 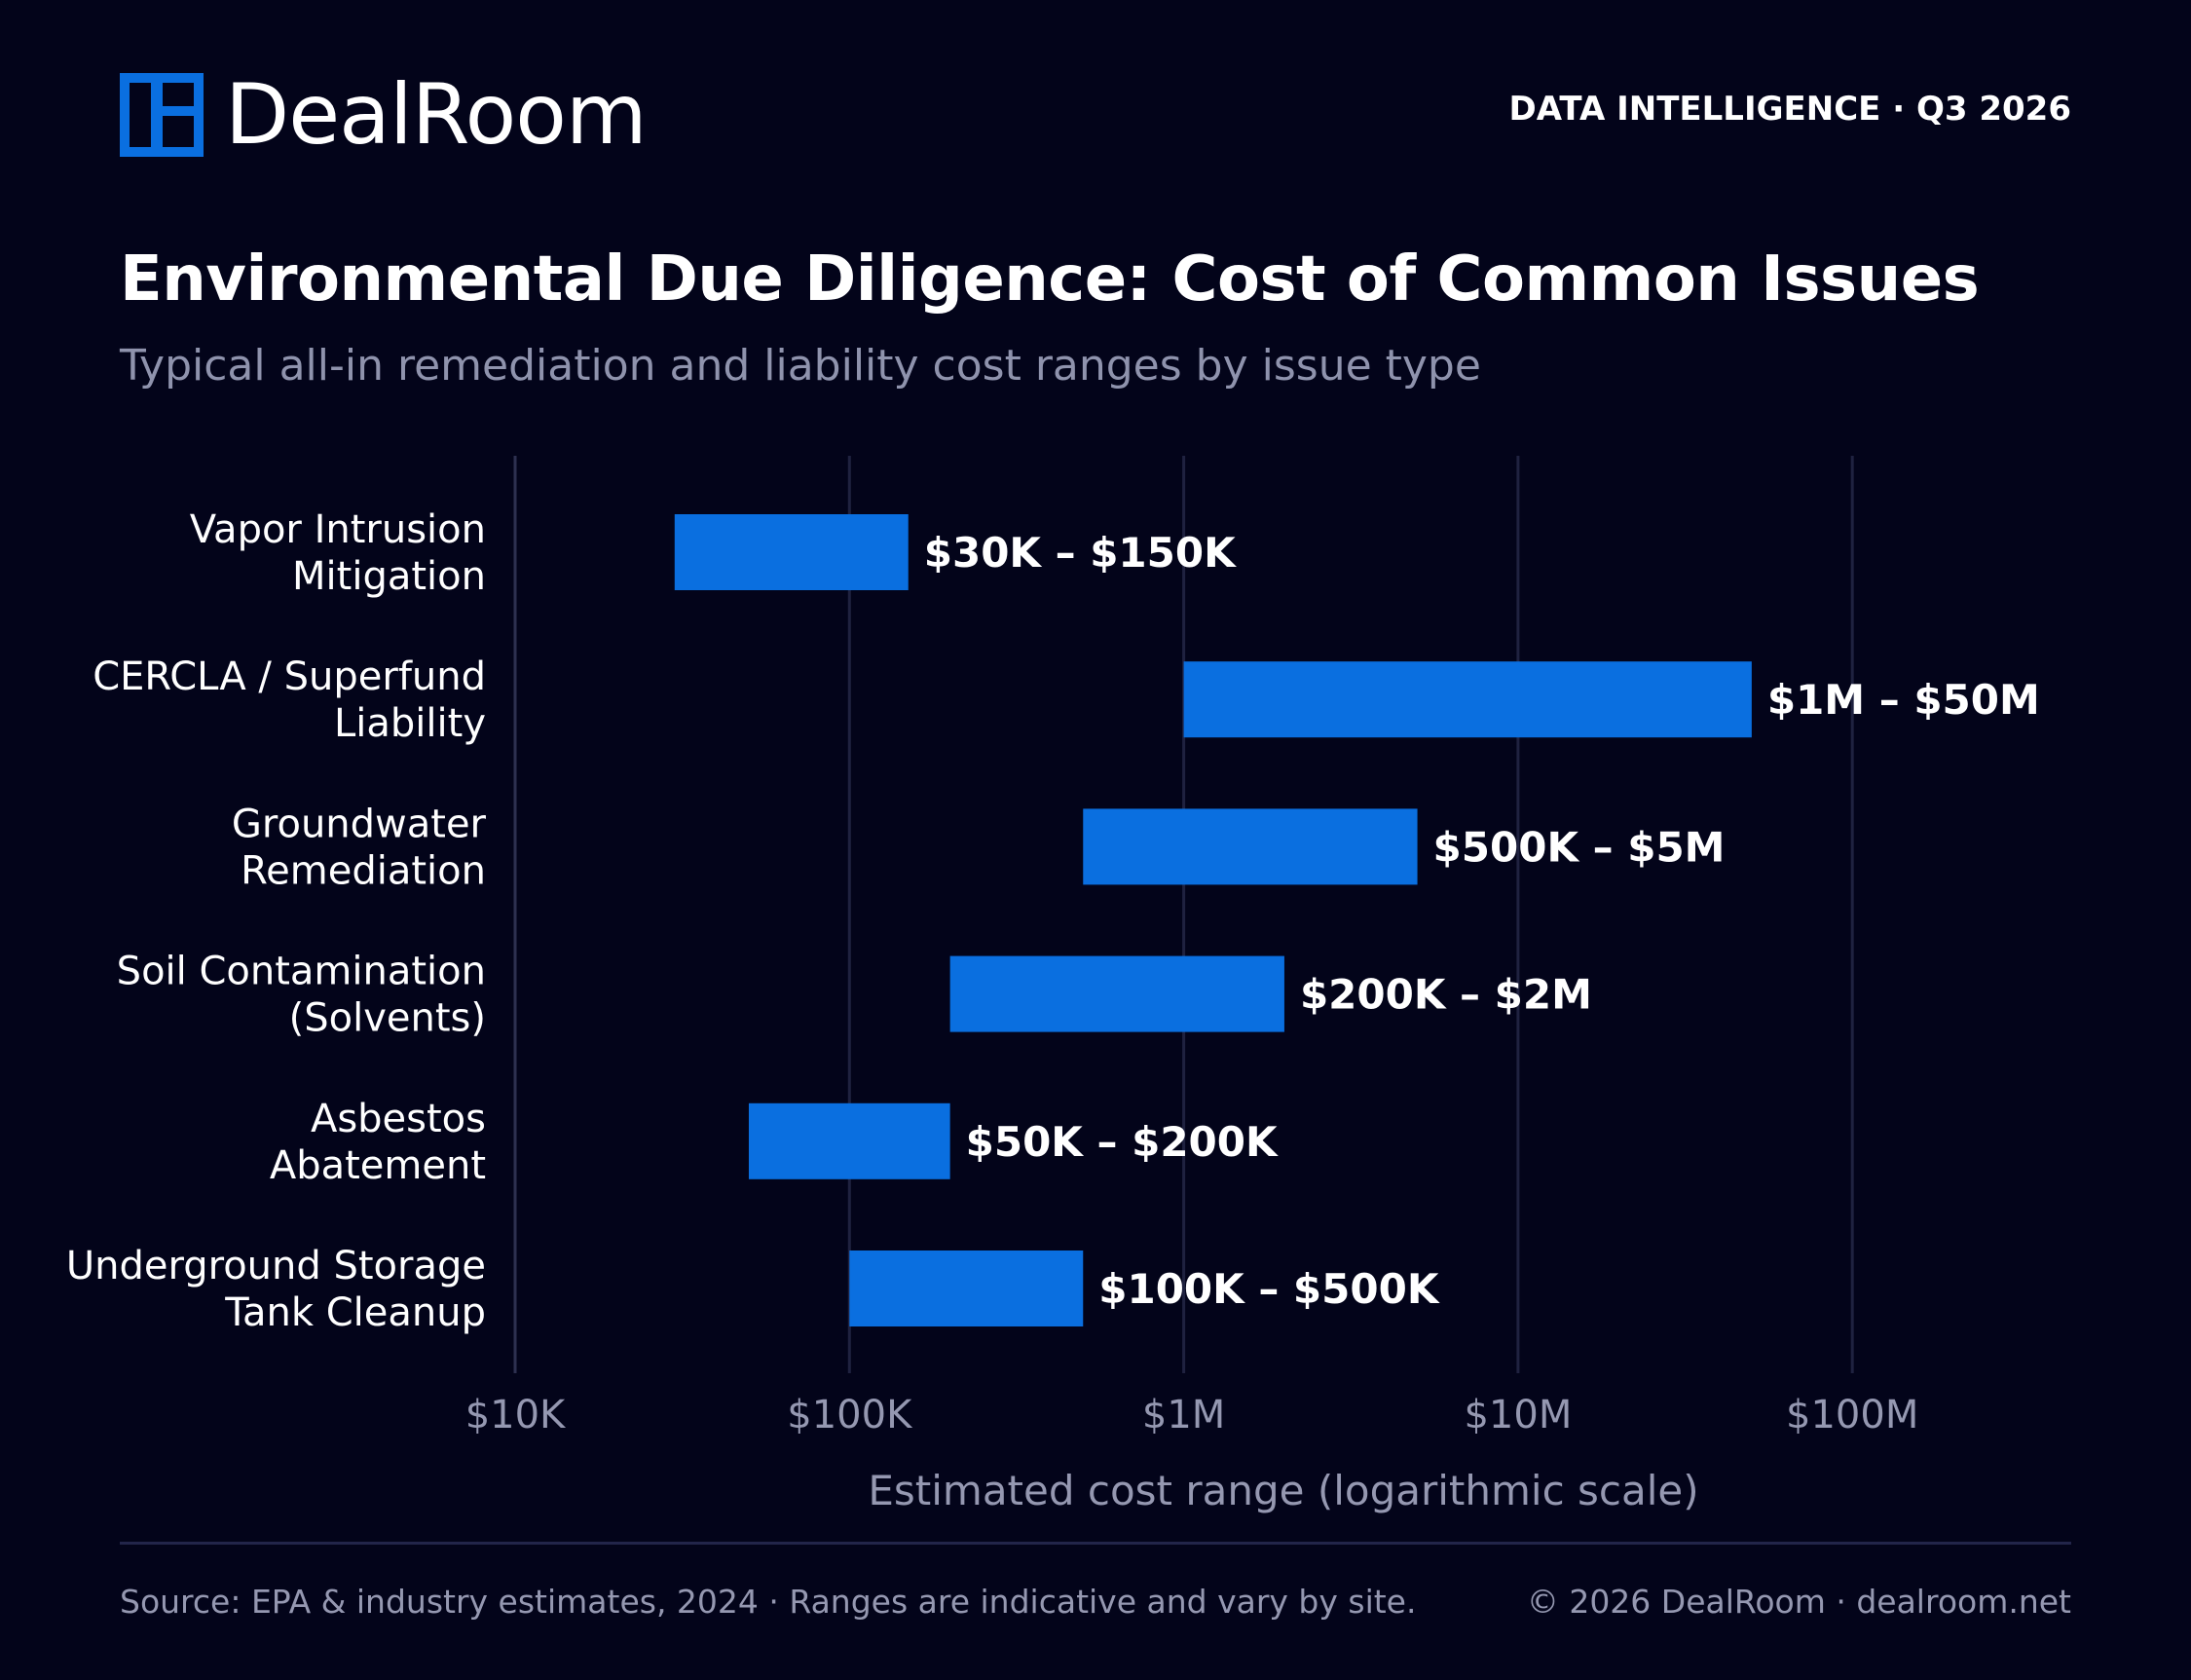 I want to click on dealroom-logo-icon, so click(x=162, y=115).